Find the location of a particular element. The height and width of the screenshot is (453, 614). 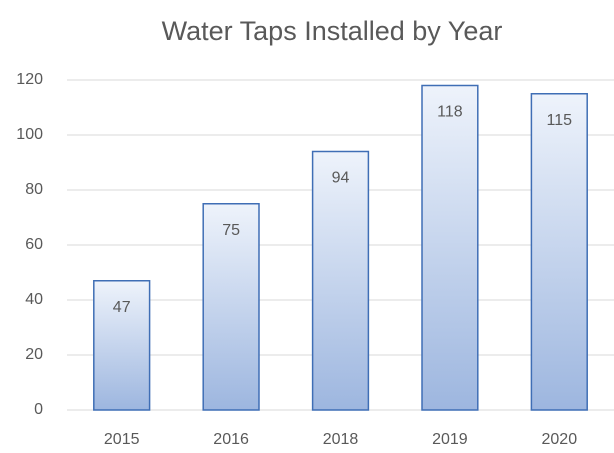

y-tick-label: 60 is located at coordinates (34, 244).